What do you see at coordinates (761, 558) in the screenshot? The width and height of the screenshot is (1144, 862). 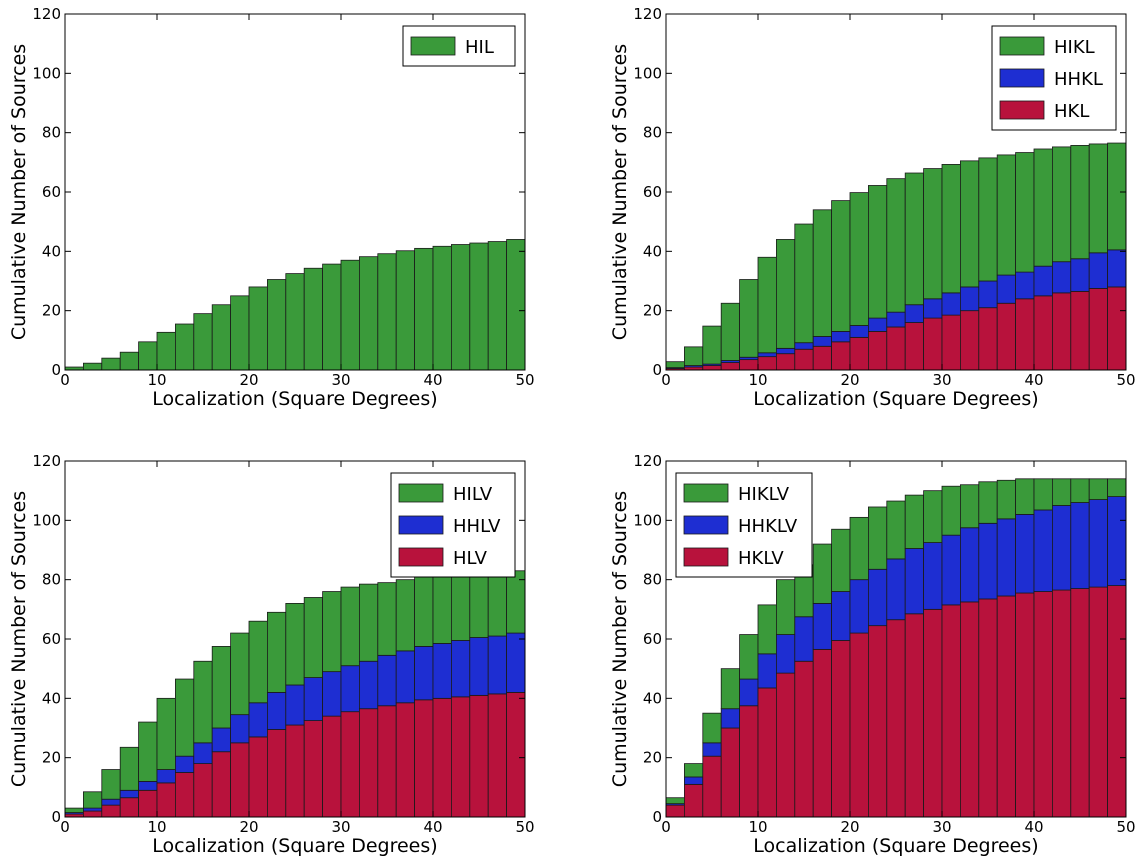 I see `legend-label-hklv: HKLV` at bounding box center [761, 558].